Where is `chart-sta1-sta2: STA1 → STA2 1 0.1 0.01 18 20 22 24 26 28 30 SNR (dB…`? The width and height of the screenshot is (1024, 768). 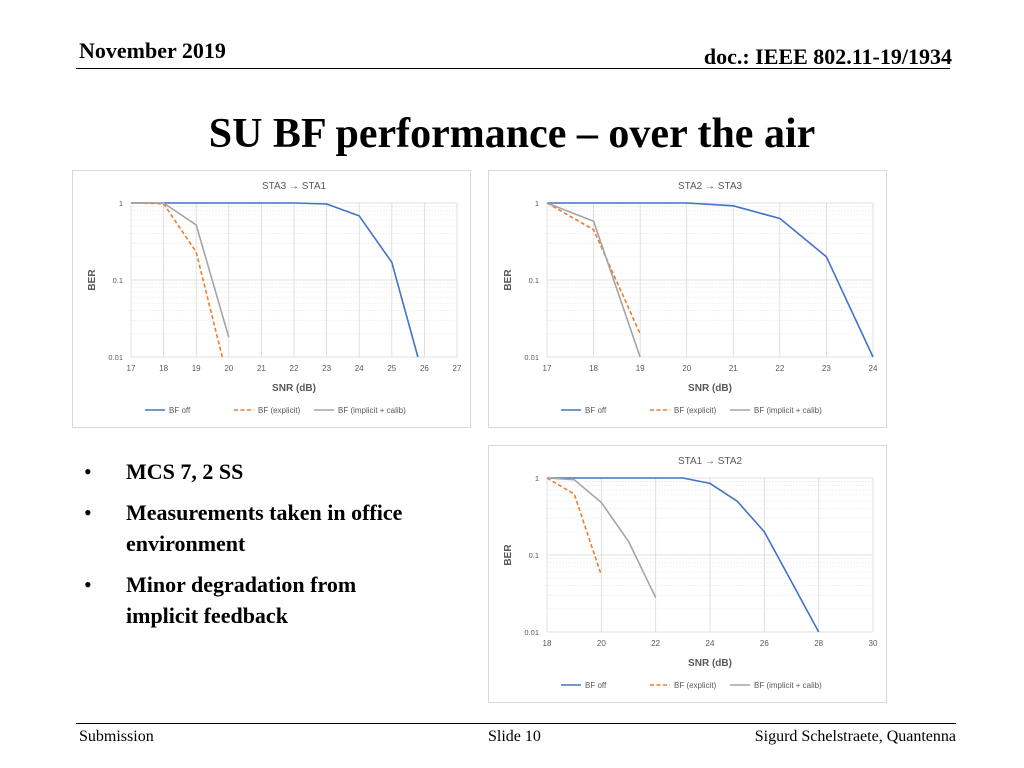 chart-sta1-sta2: STA1 → STA2 1 0.1 0.01 18 20 22 24 26 28 30 SNR (dB… is located at coordinates (687, 574).